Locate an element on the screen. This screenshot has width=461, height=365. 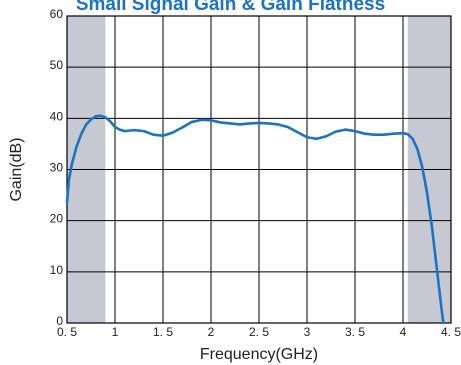
x-tick-label: 2. 5 is located at coordinates (259, 332).